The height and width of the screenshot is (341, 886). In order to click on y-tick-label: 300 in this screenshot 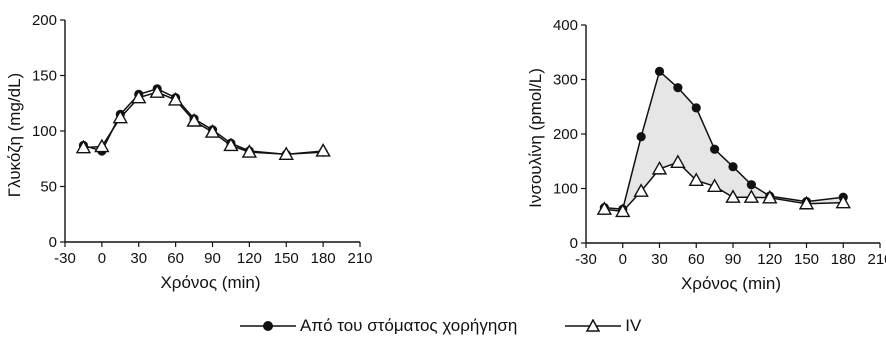, I will do `click(565, 80)`.